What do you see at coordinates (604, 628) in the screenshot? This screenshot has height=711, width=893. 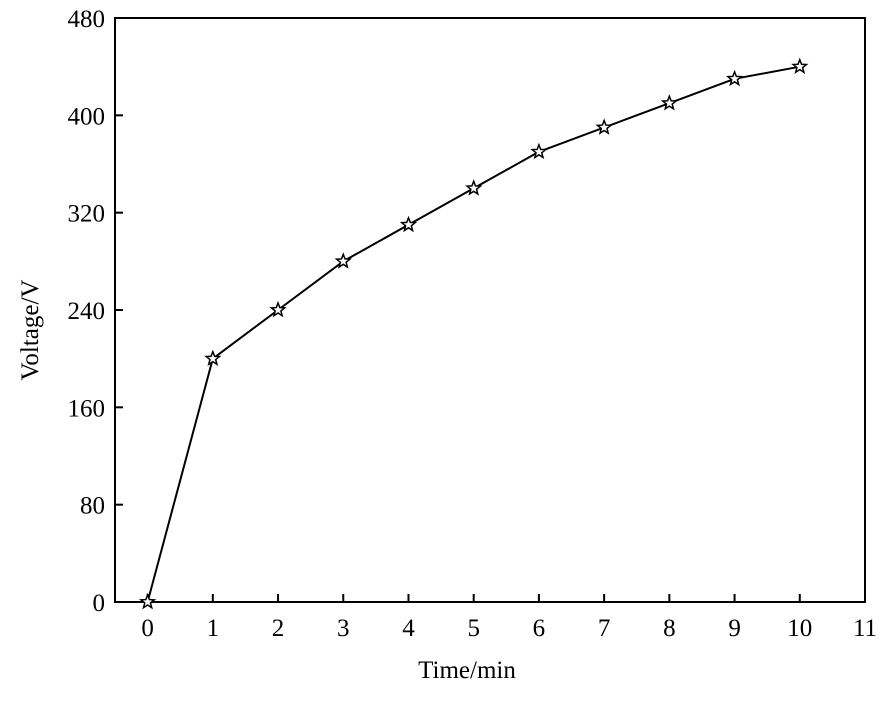 I see `x-tick-label: 7` at bounding box center [604, 628].